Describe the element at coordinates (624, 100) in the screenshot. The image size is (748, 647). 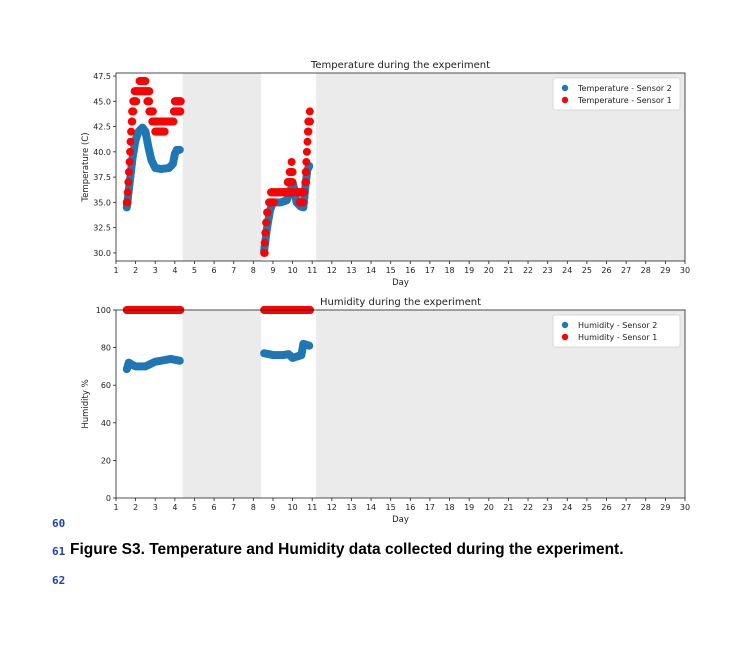
I see `legend-label: Temperature - Sensor 1` at that location.